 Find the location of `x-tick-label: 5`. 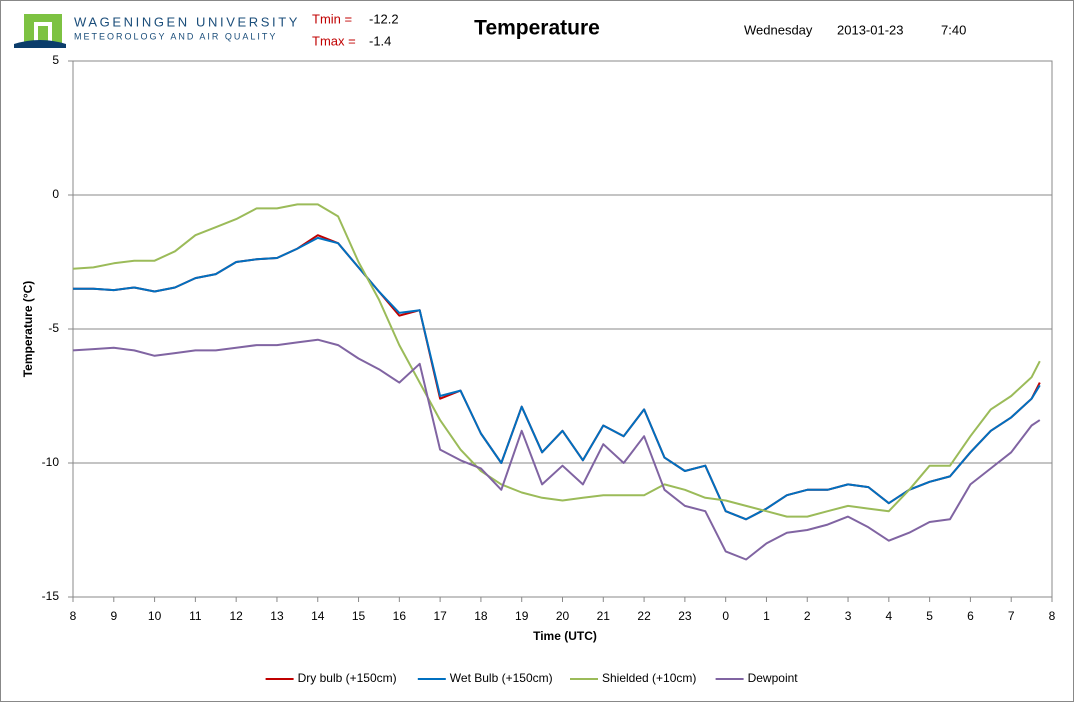

x-tick-label: 5 is located at coordinates (929, 616).